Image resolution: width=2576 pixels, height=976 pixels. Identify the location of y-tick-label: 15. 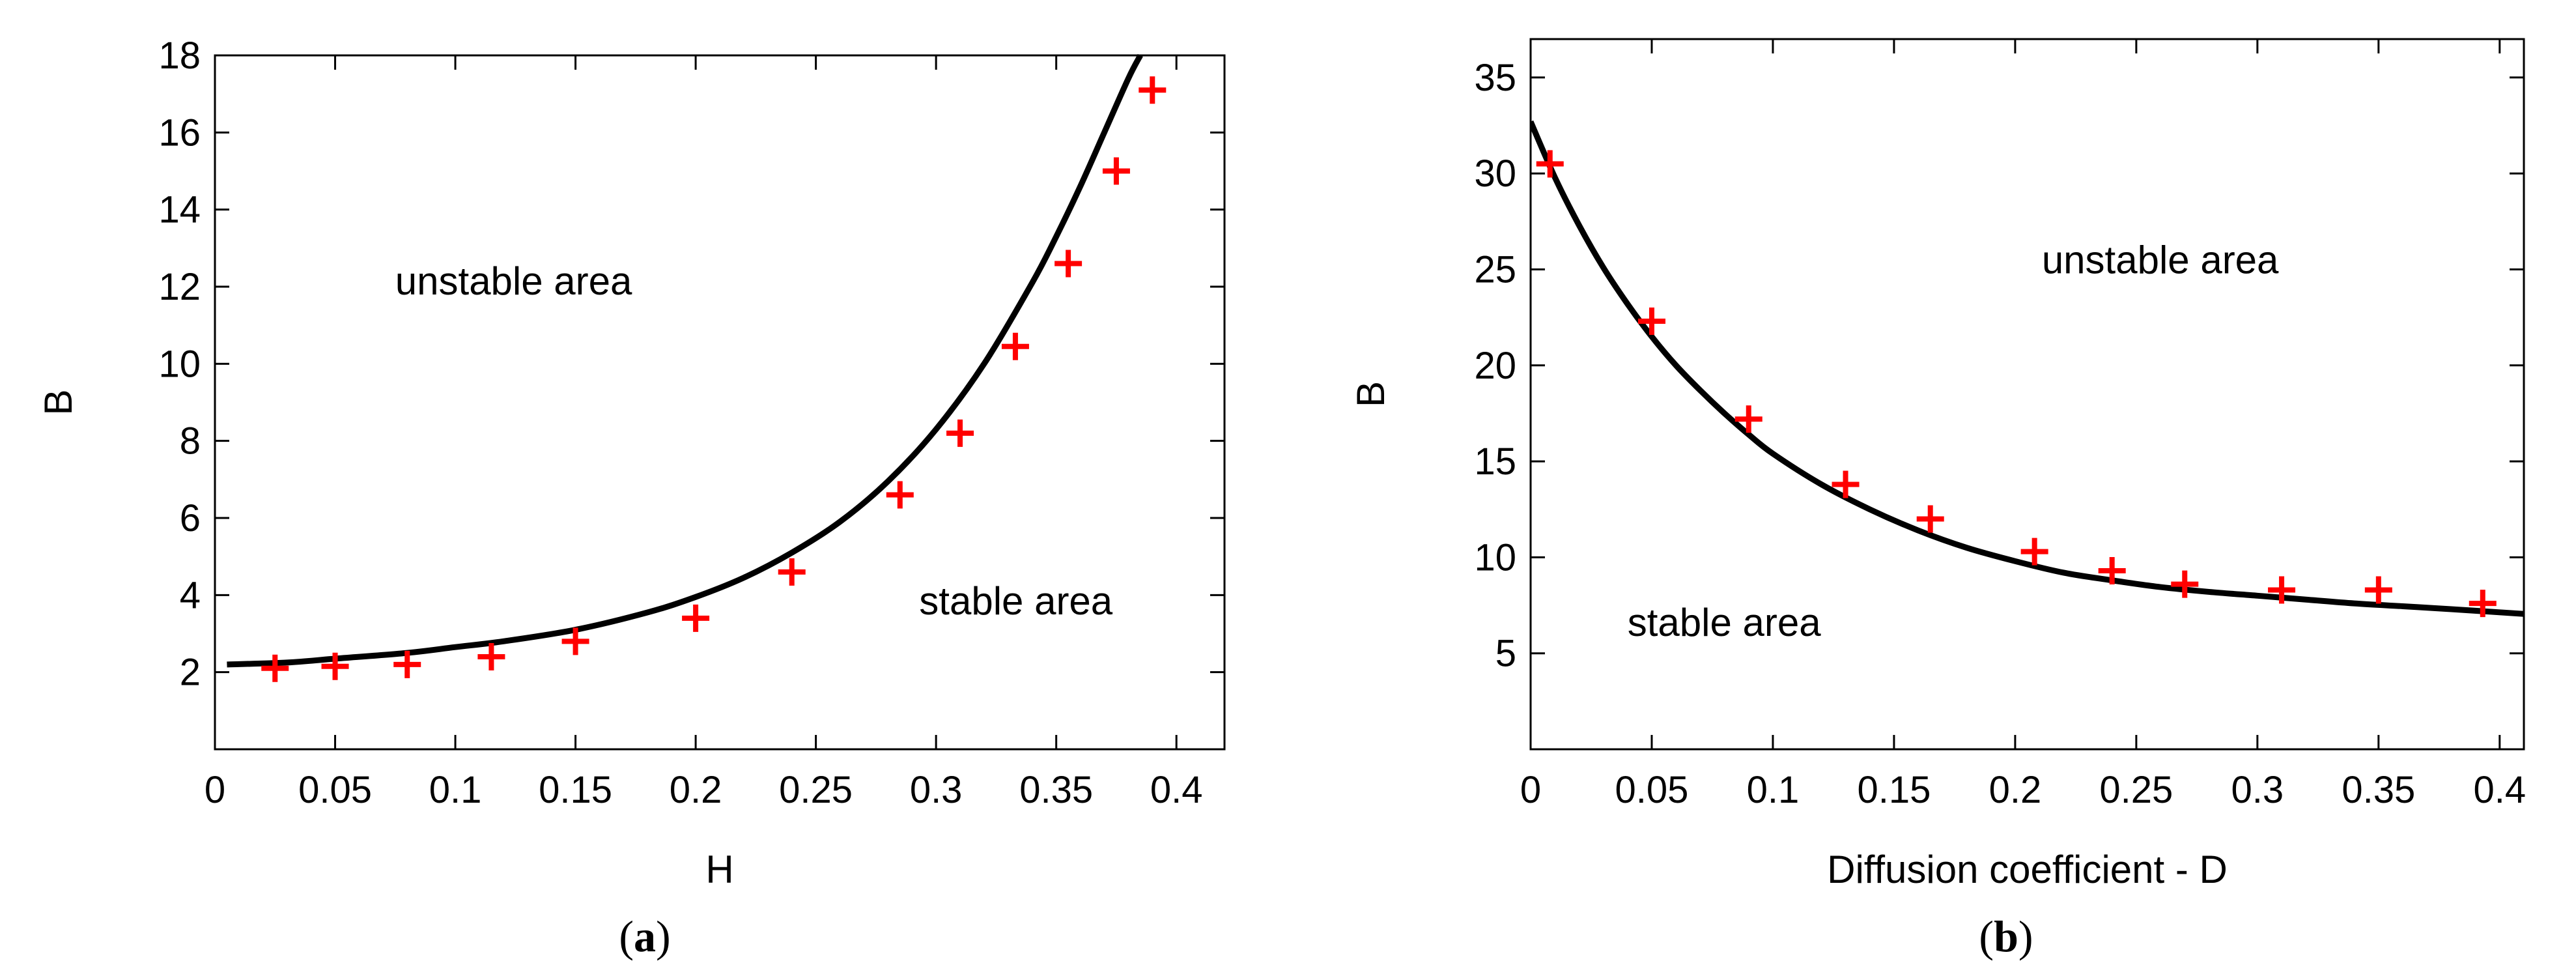
(1495, 462).